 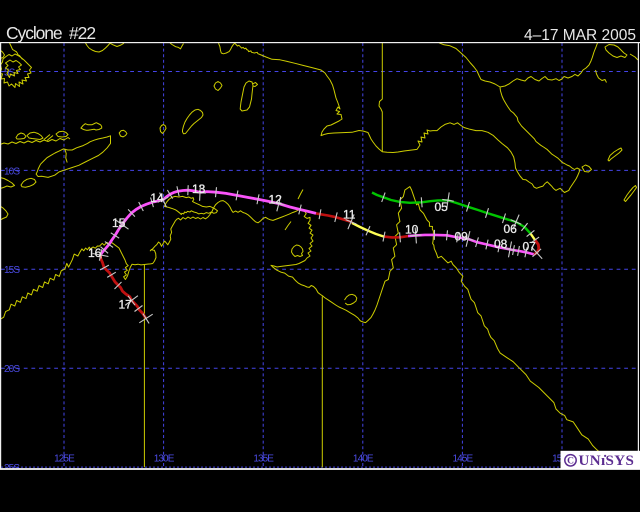 I want to click on svg-text: 10, so click(x=412, y=230).